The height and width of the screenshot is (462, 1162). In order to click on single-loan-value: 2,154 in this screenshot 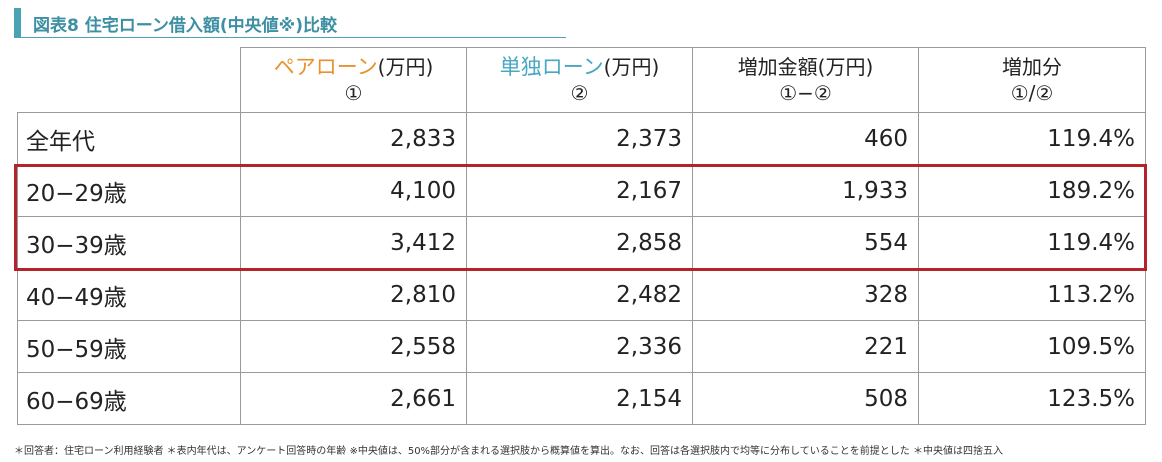, I will do `click(579, 398)`.